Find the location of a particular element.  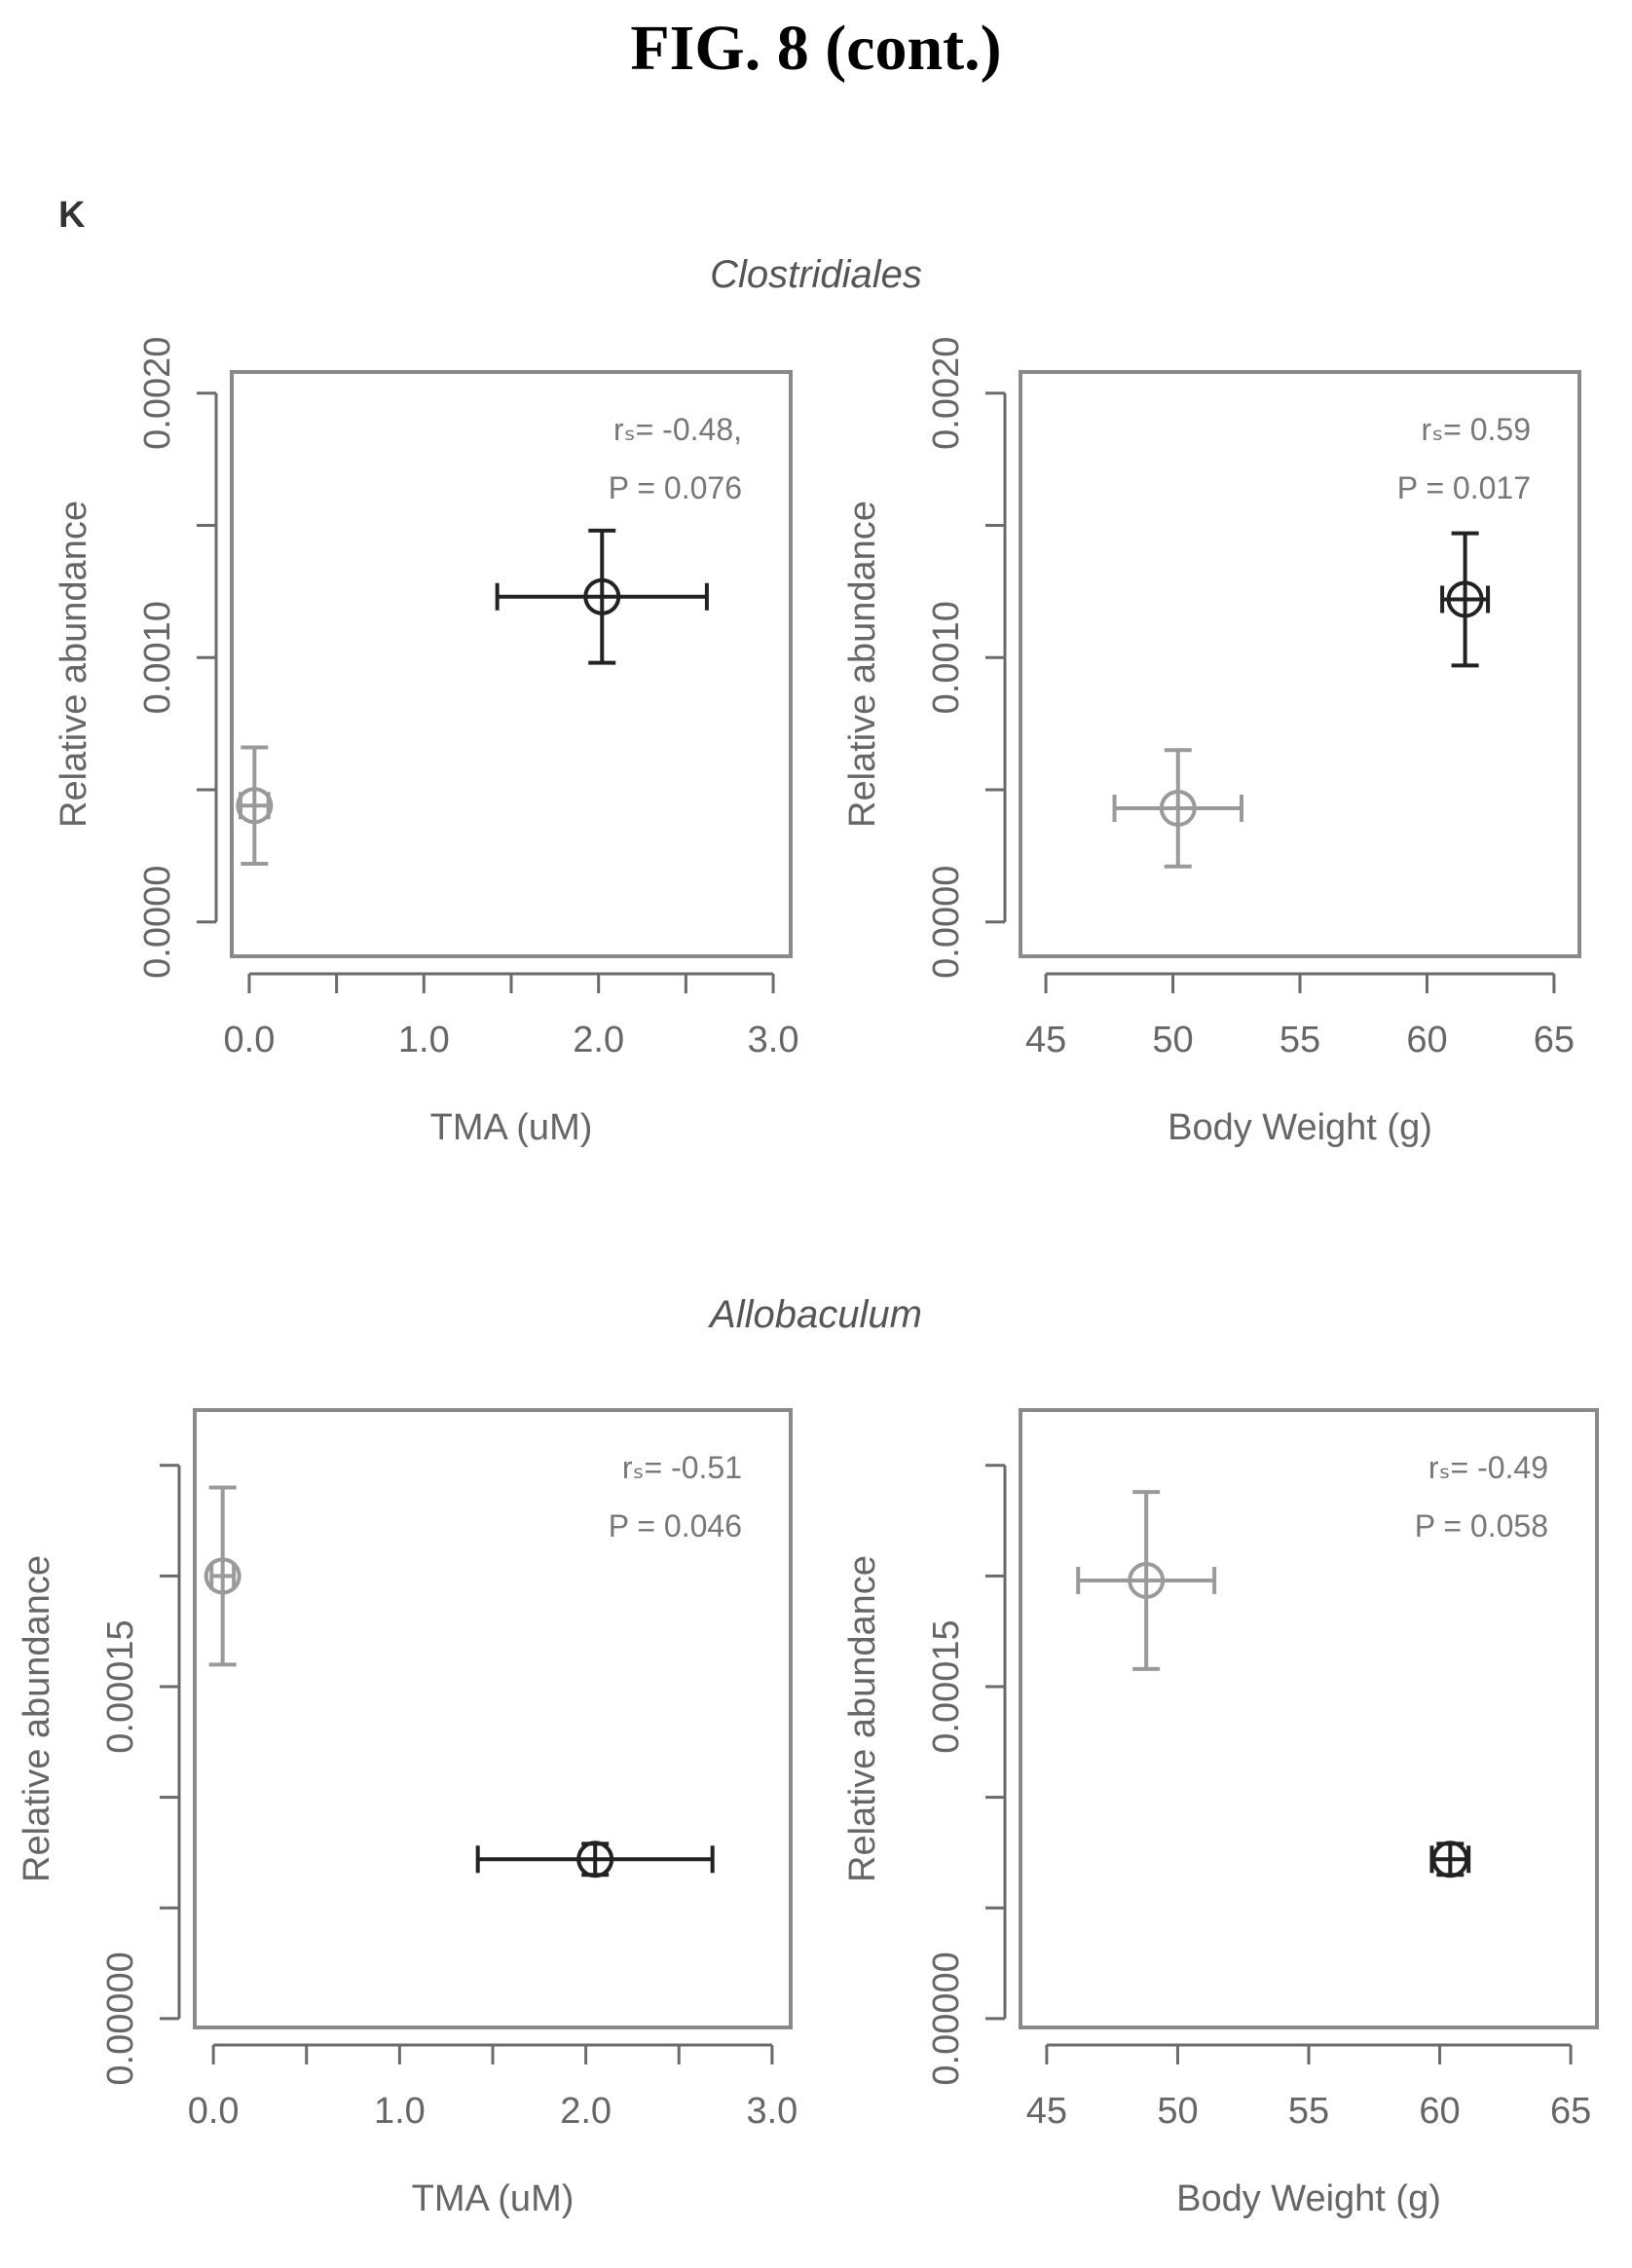

chart-2-x-tick-label: 45 is located at coordinates (1045, 1040).